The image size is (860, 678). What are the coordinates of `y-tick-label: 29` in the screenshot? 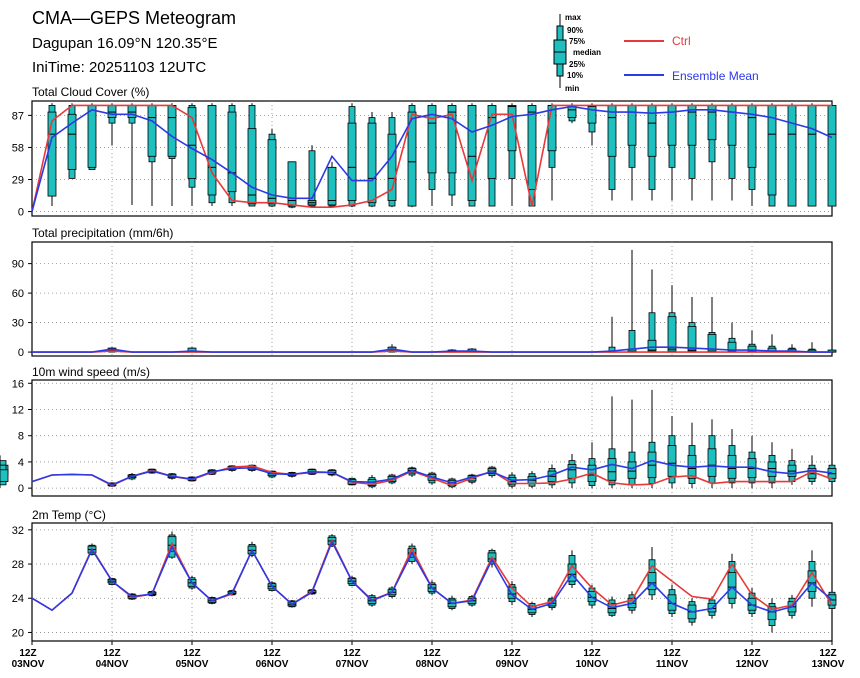 It's located at (18, 181).